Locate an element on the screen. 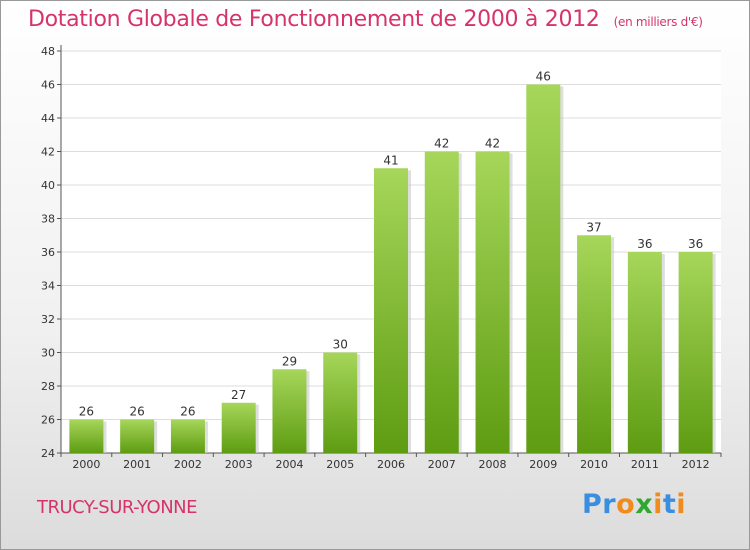 This screenshot has width=750, height=550. logo-letter: o is located at coordinates (626, 504).